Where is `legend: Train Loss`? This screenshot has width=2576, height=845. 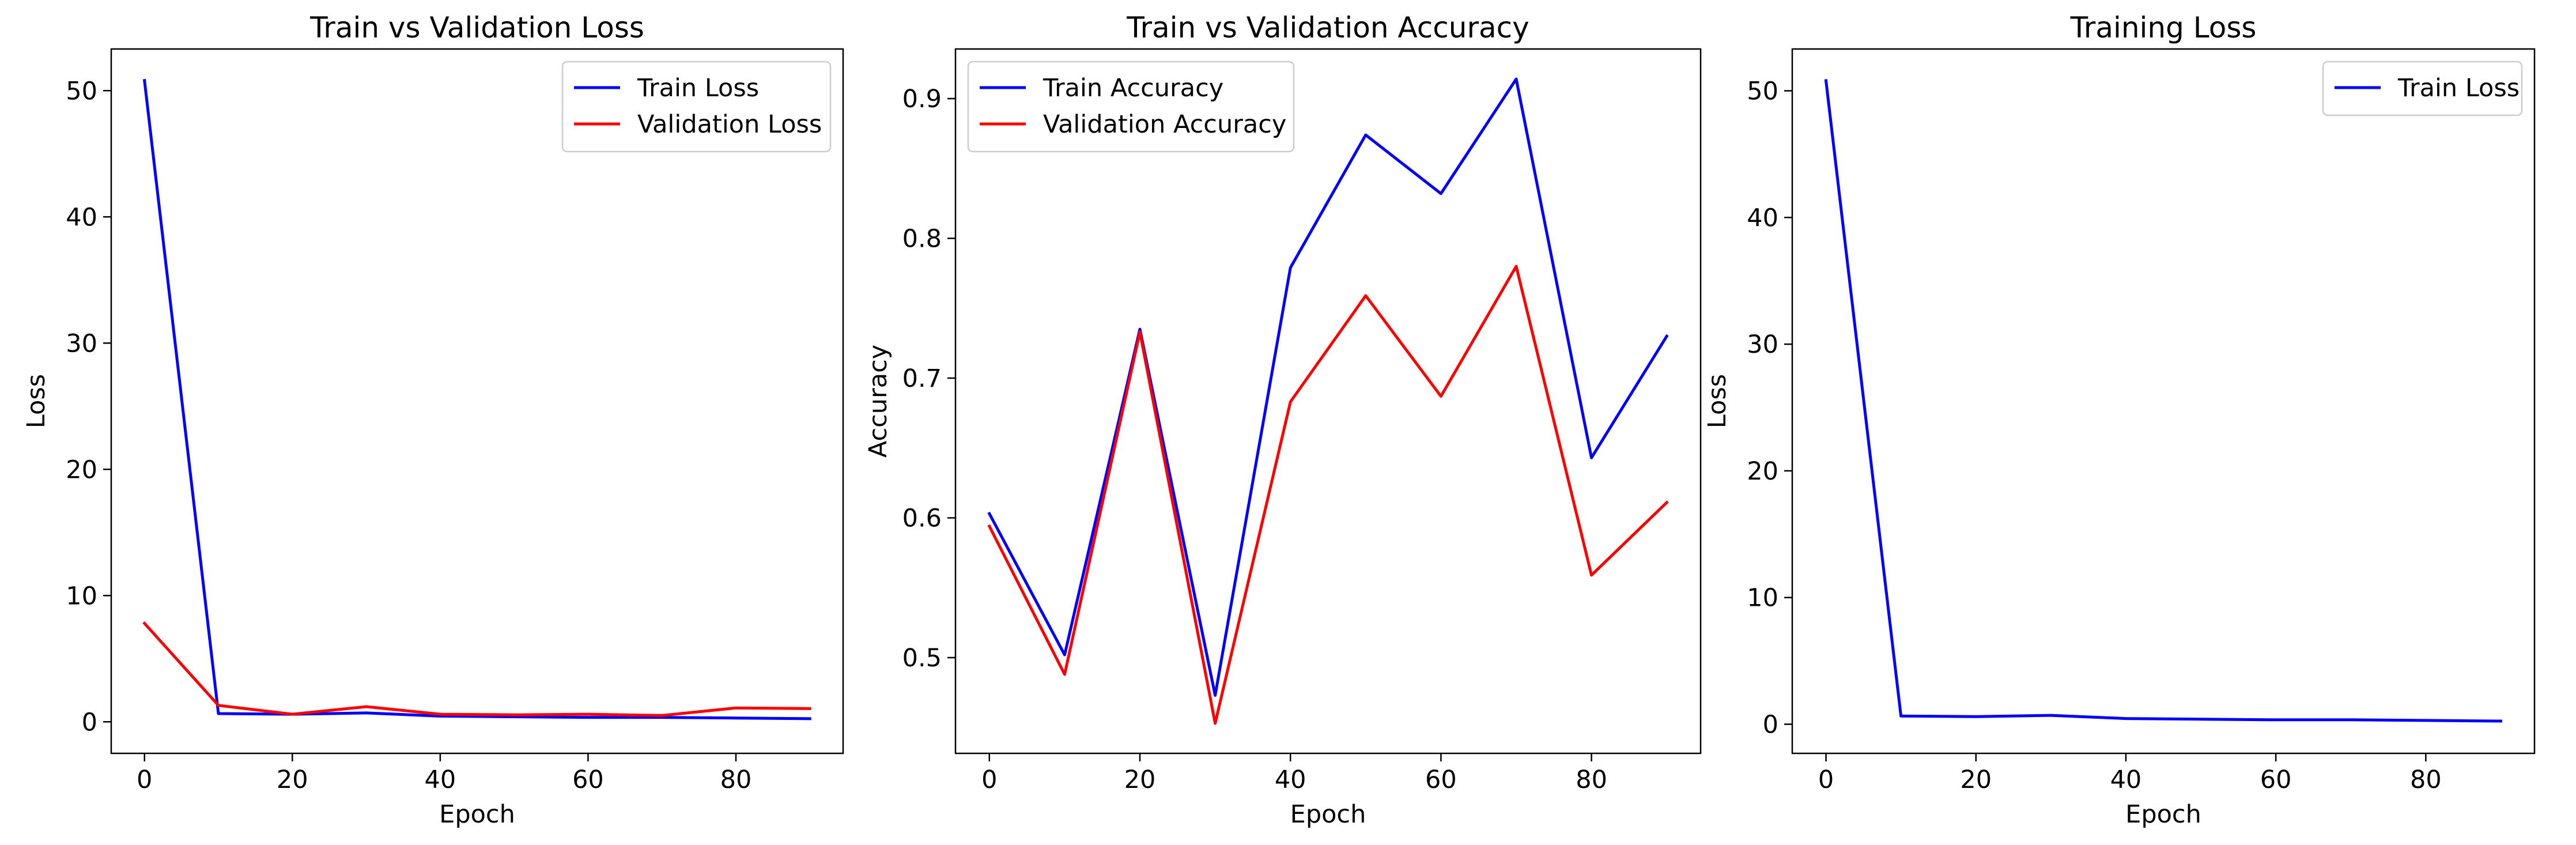 legend: Train Loss is located at coordinates (2422, 89).